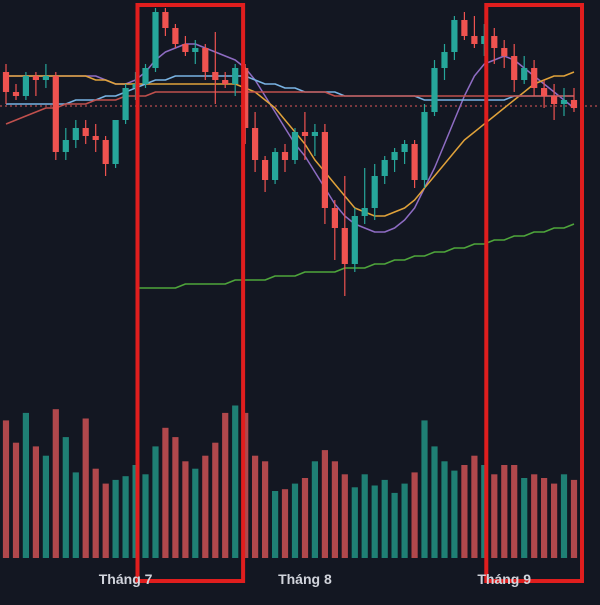  I want to click on x-axis-tick-labels: Tháng 7 Tháng 8 Tháng 9, so click(315, 579).